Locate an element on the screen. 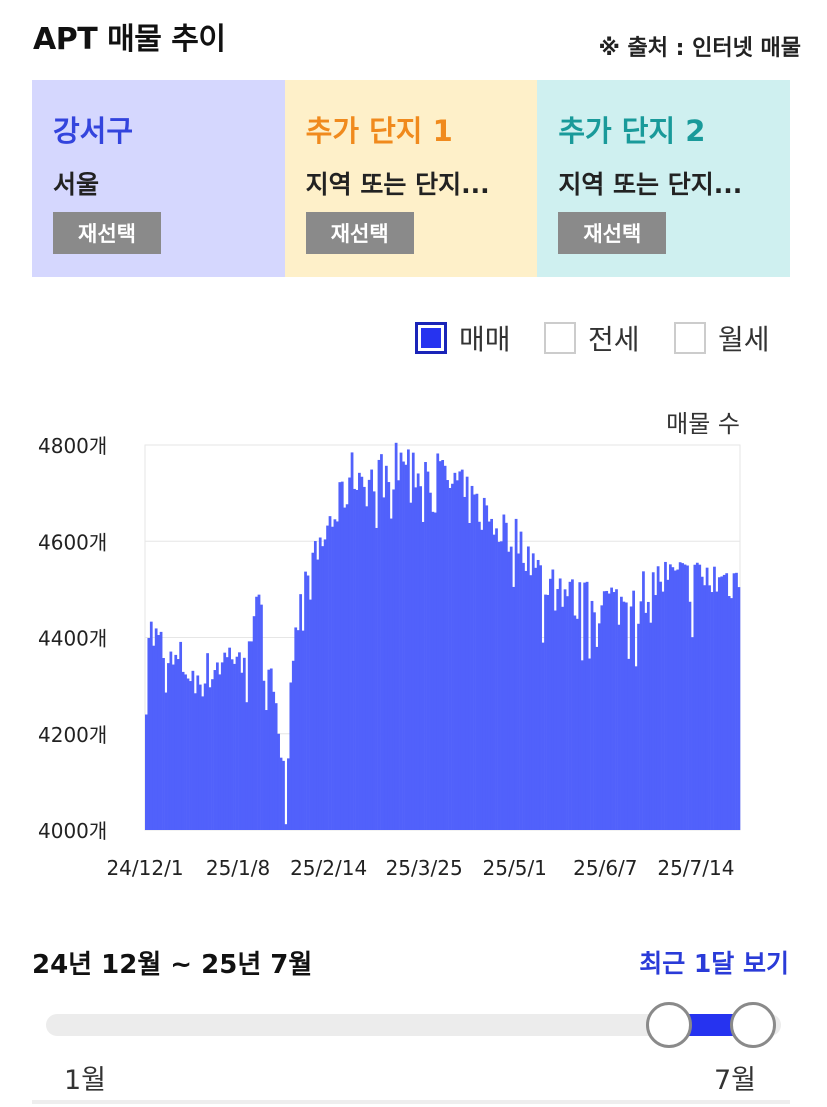  range-slider-end-handle is located at coordinates (753, 1025).